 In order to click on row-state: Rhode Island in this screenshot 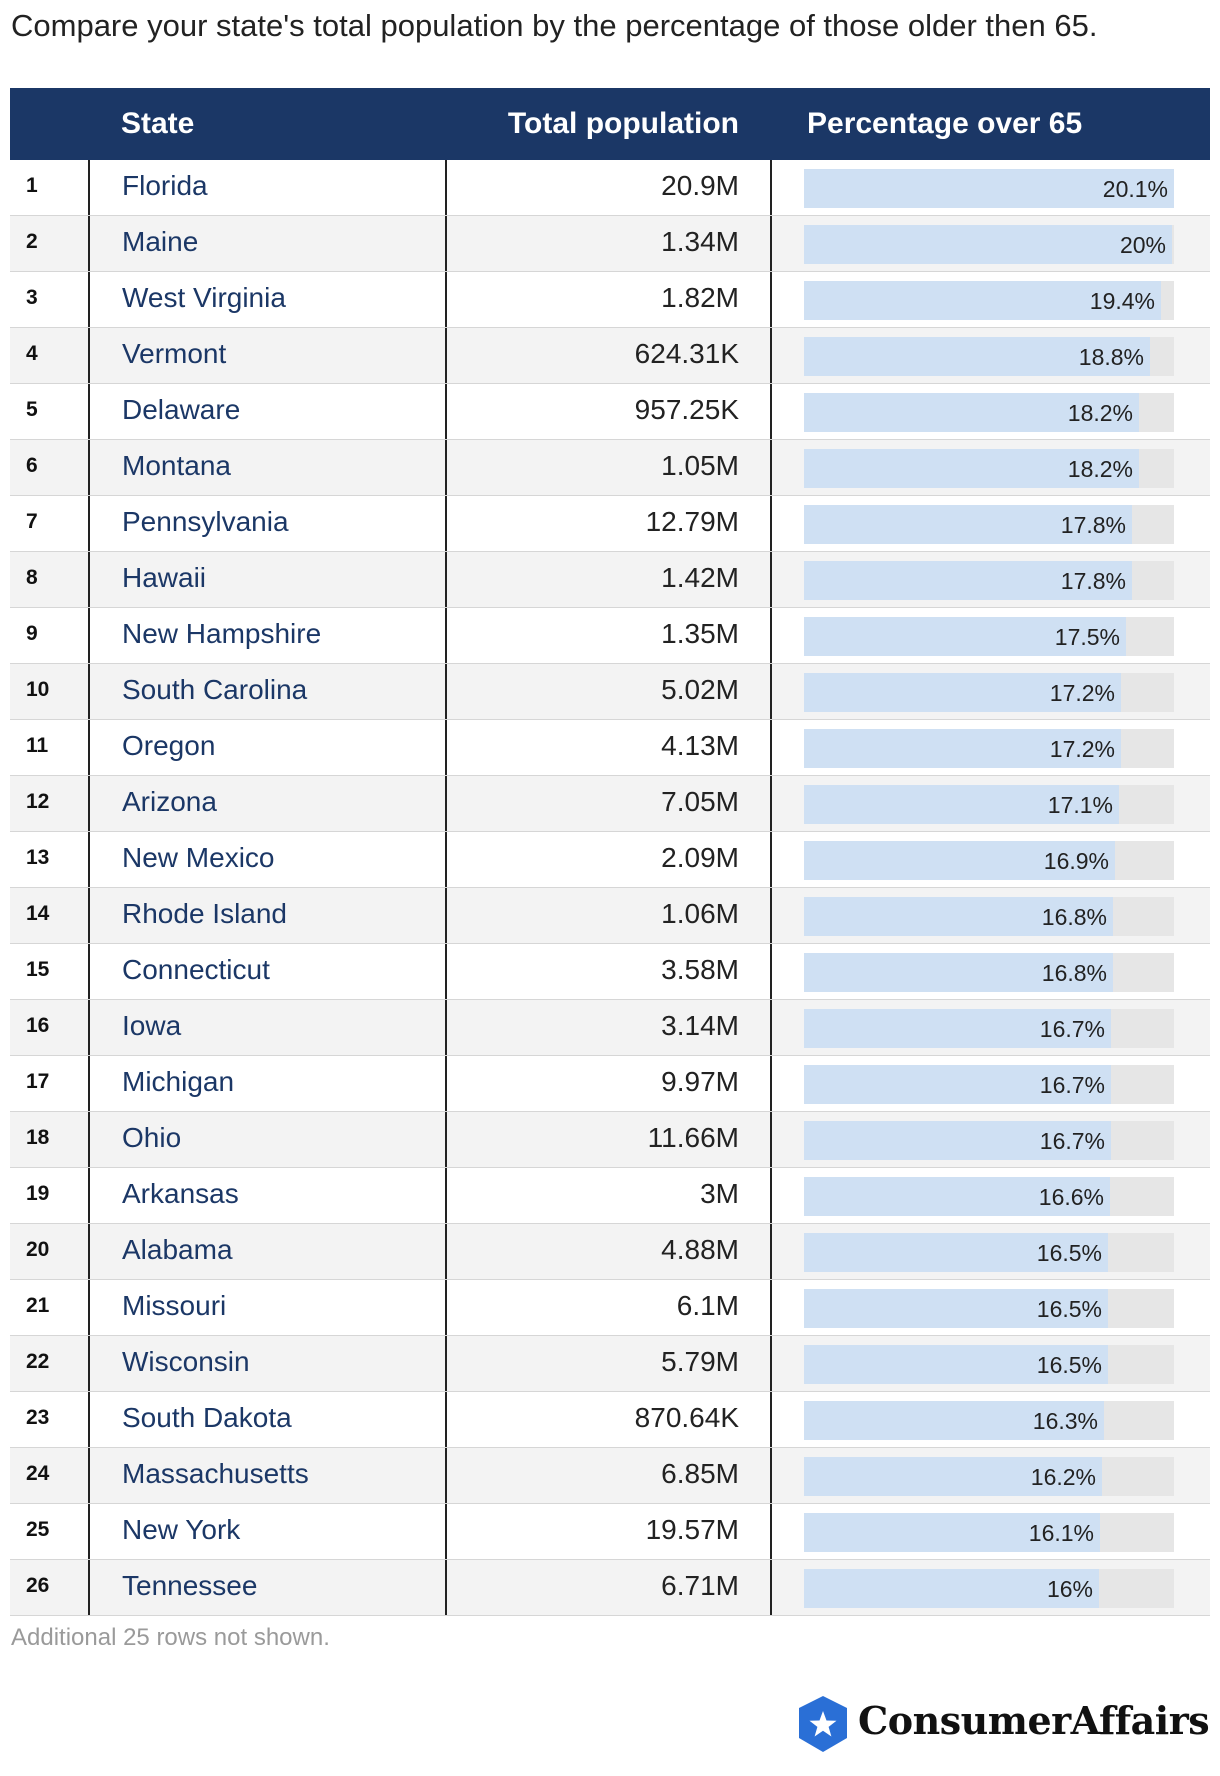, I will do `click(205, 913)`.